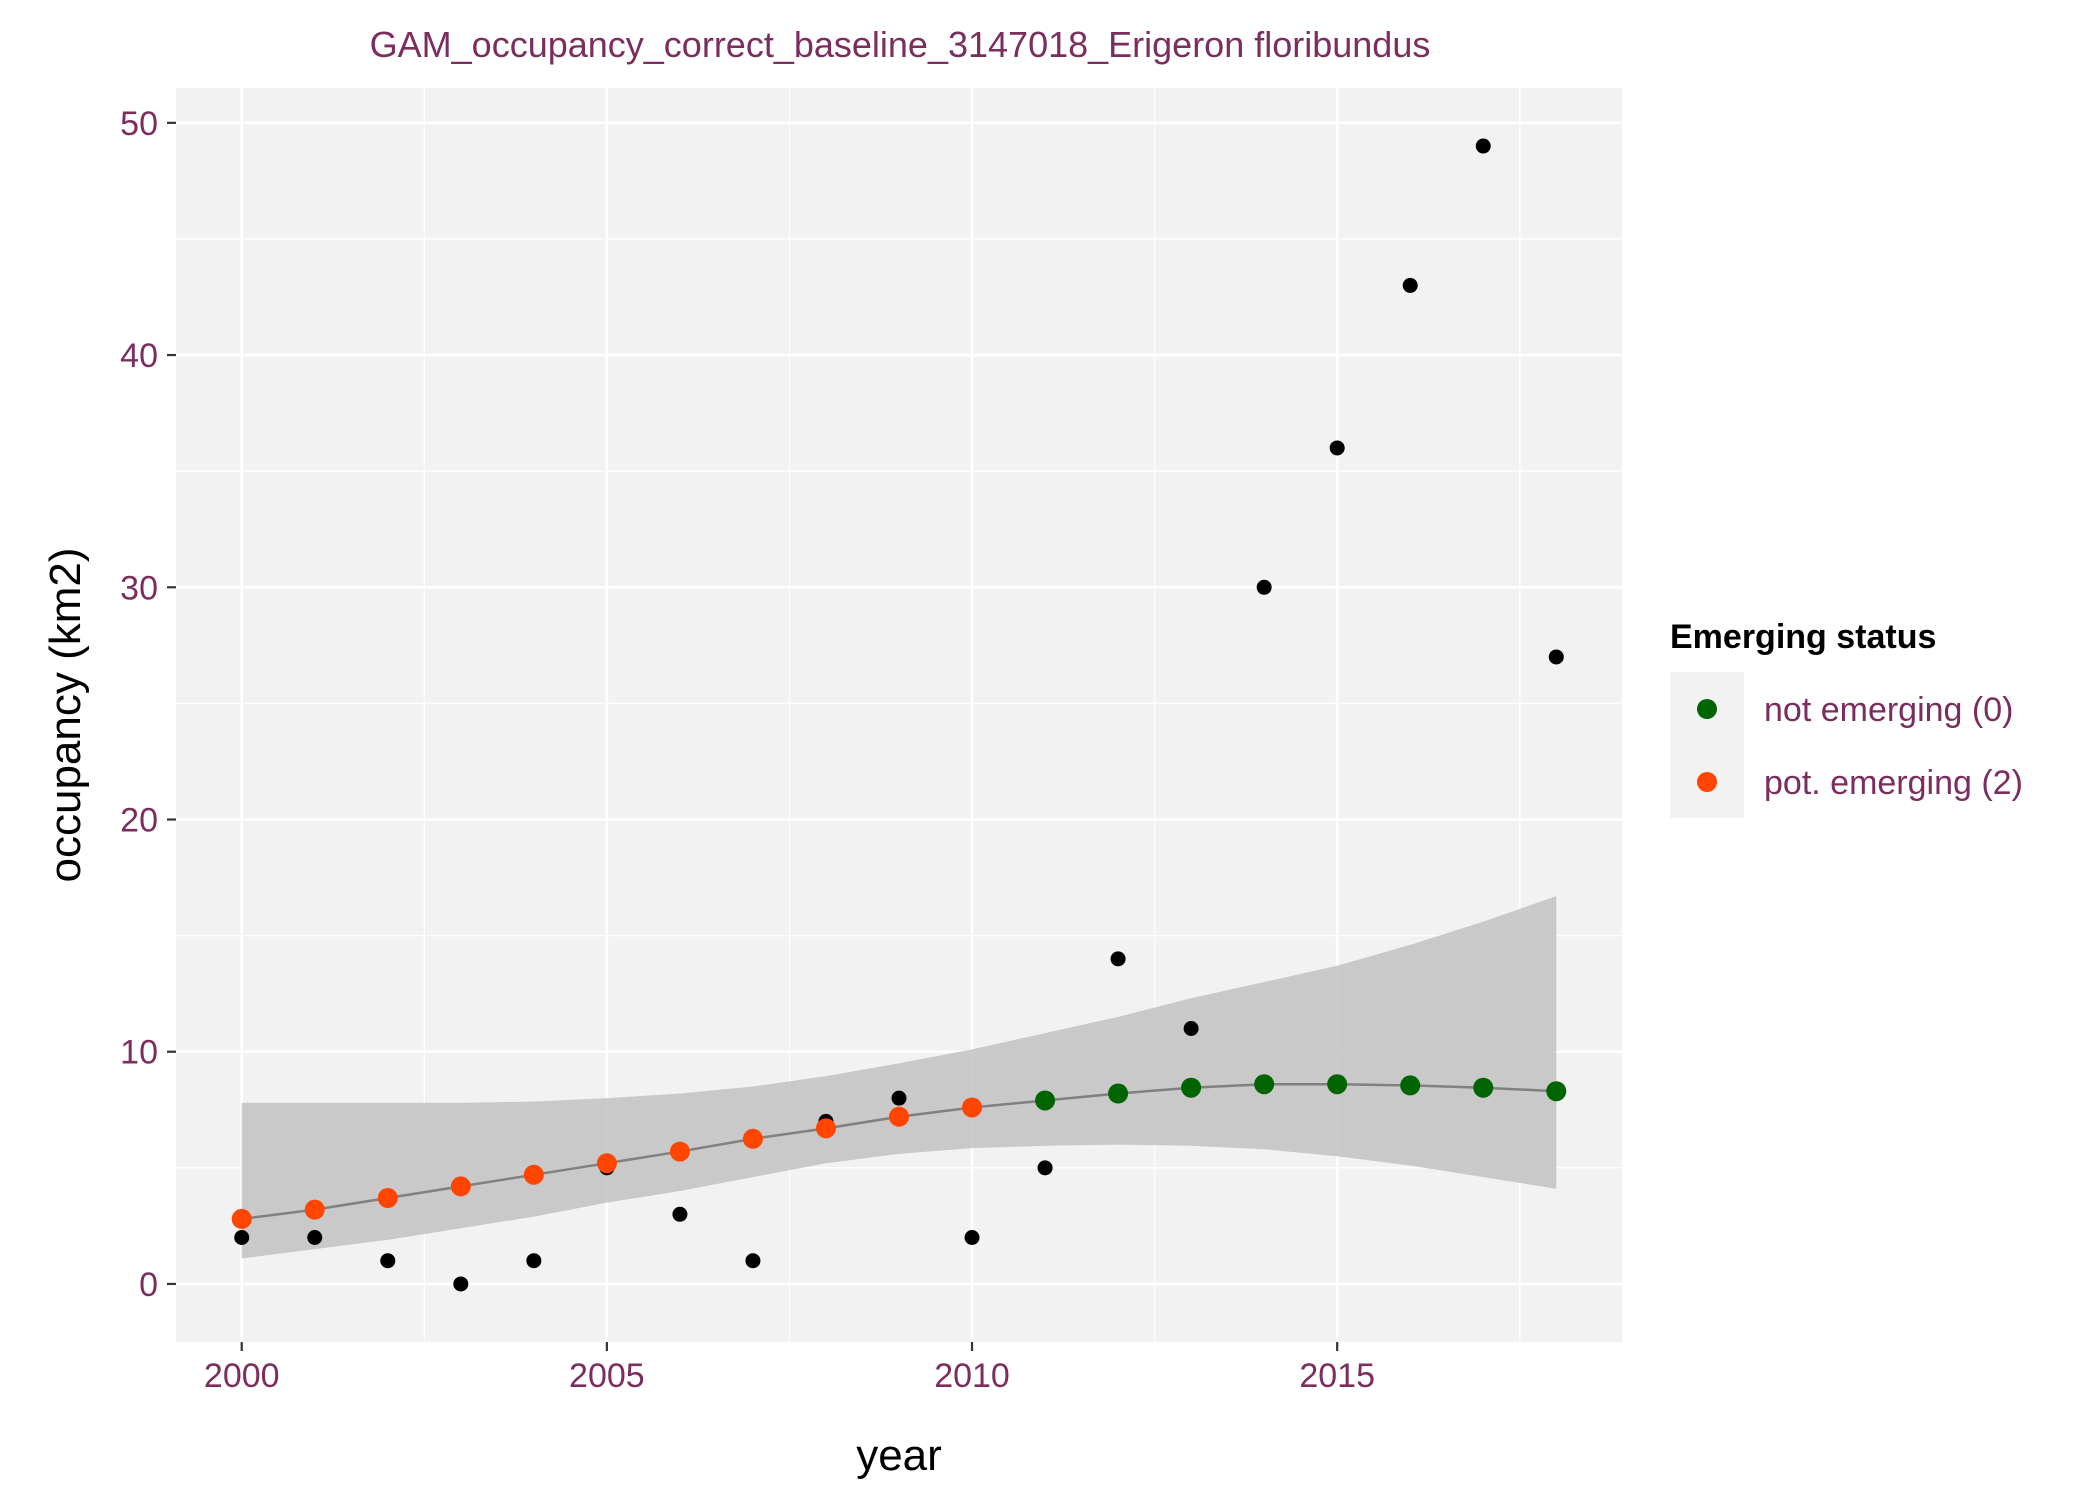 Image resolution: width=2100 pixels, height=1499 pixels. I want to click on legend-label: pot. emerging (2), so click(1893, 783).